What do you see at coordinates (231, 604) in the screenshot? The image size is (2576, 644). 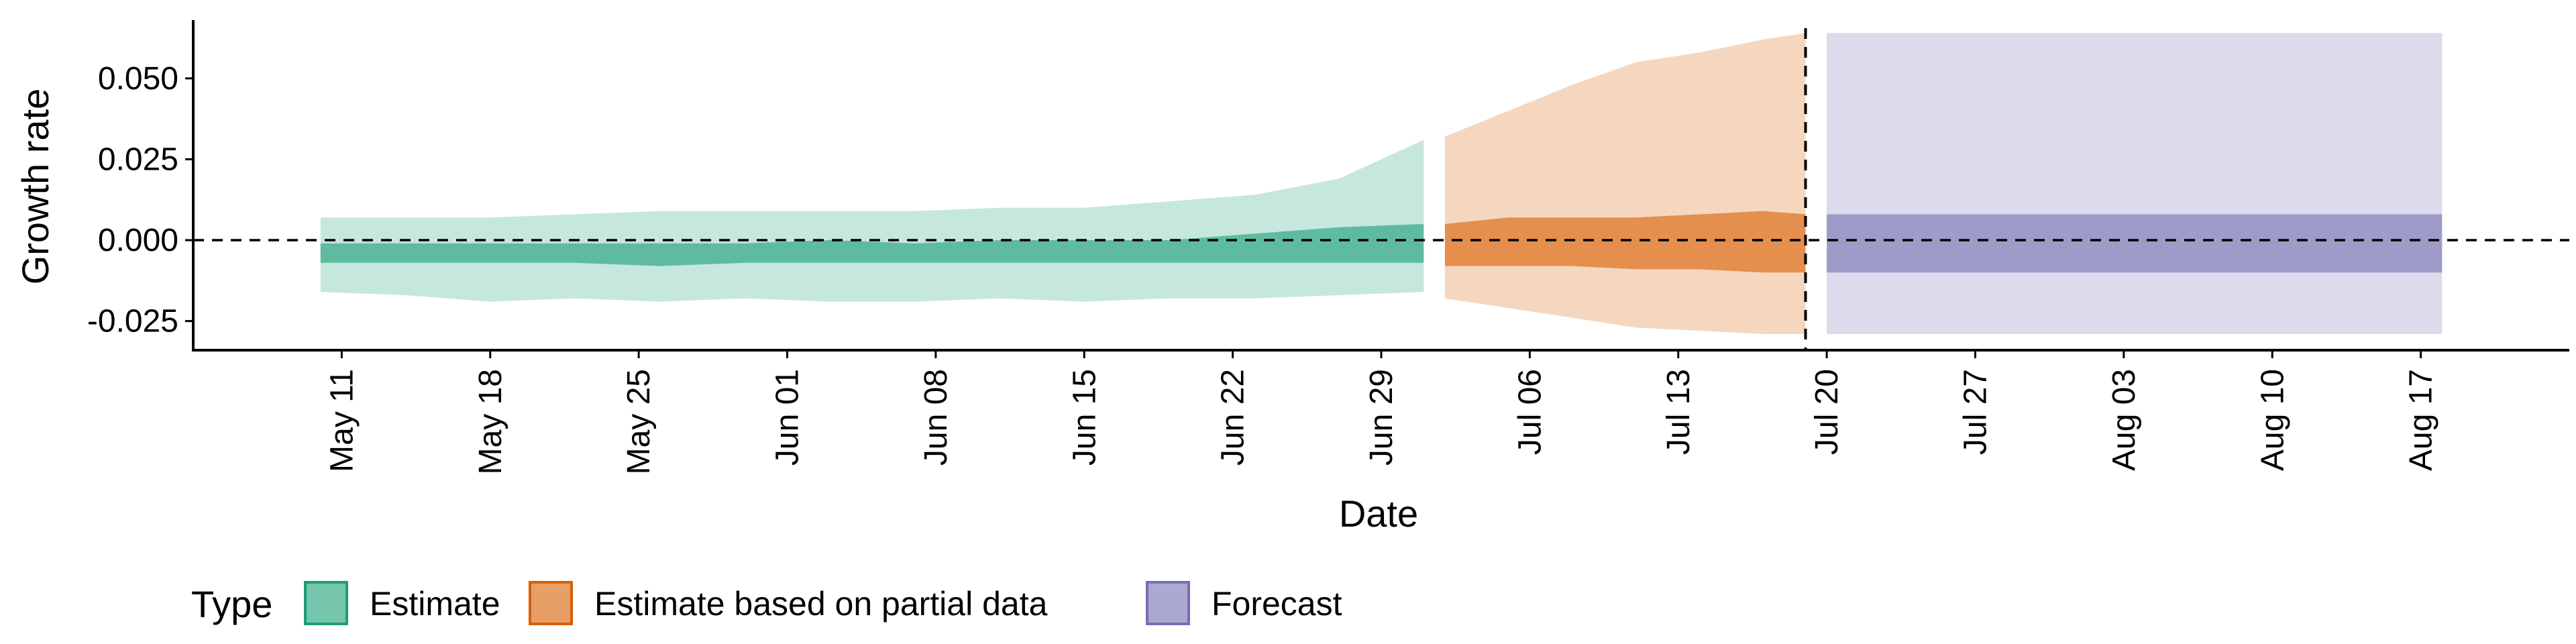 I see `legend-title: Type` at bounding box center [231, 604].